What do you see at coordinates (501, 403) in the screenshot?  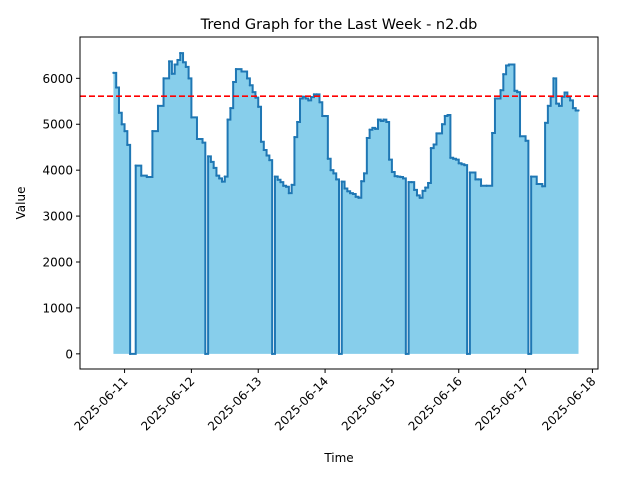 I see `x-tick-label: 2025-06-17` at bounding box center [501, 403].